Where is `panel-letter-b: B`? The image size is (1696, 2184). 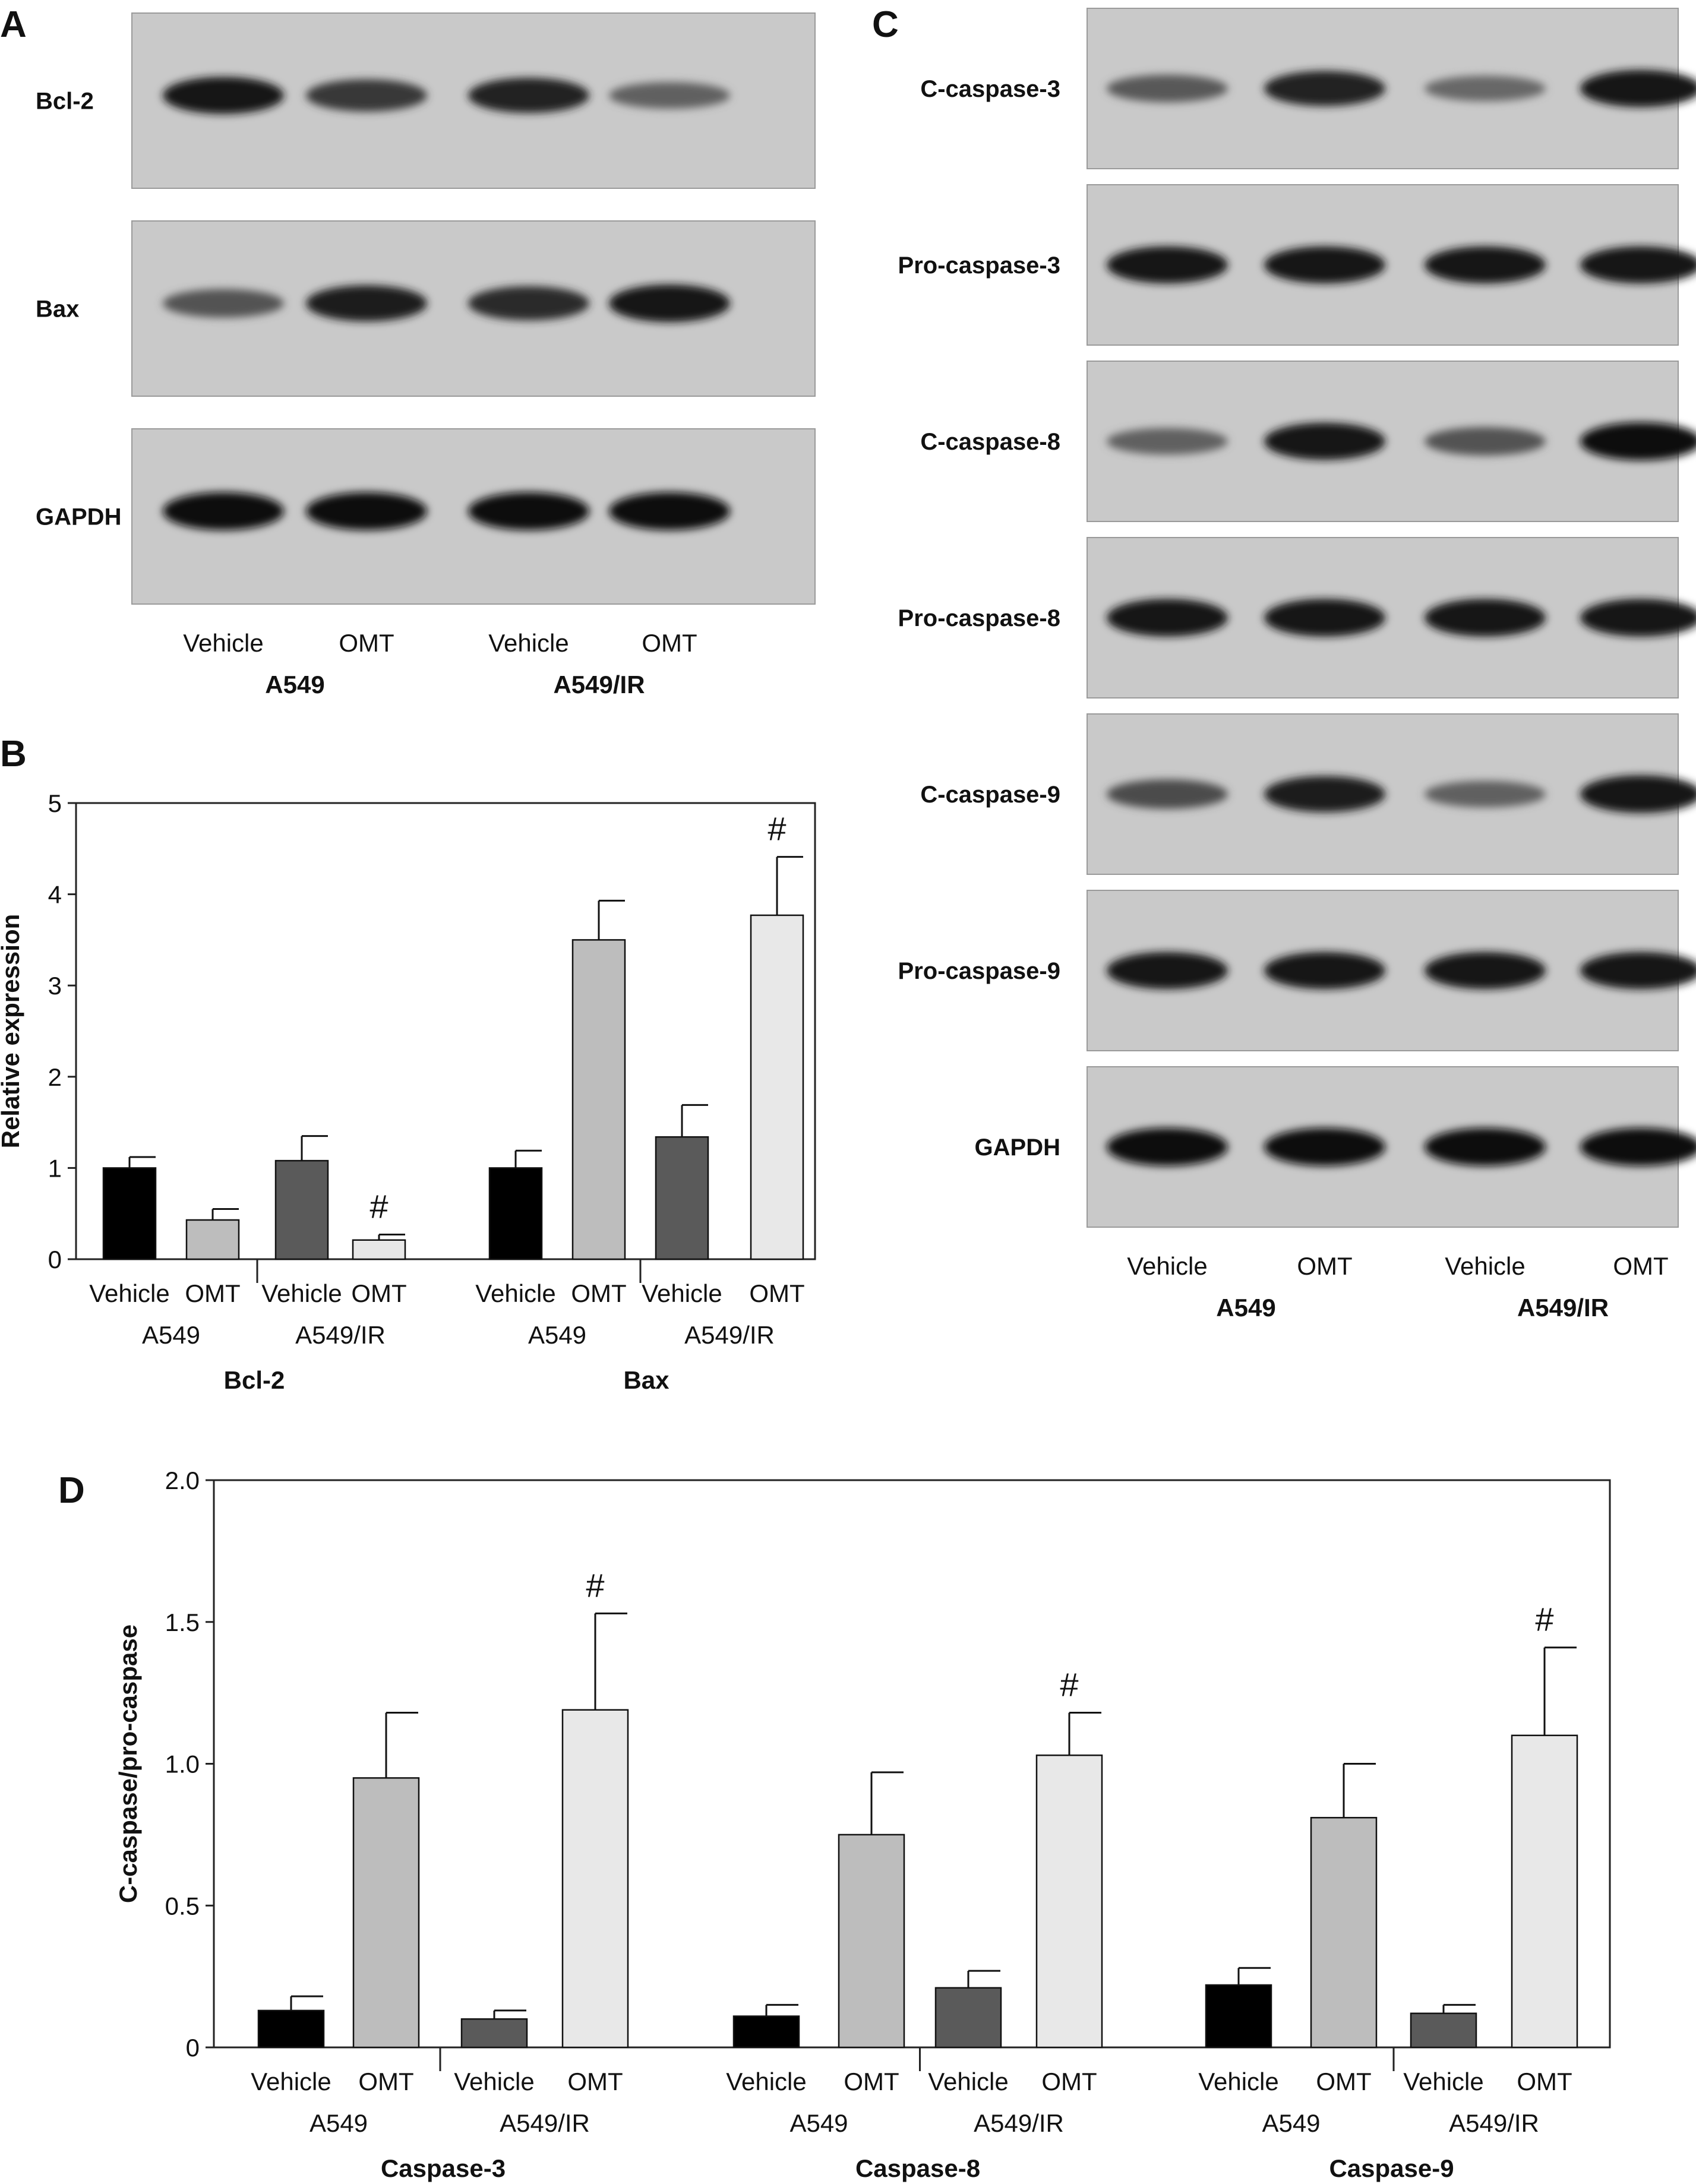 panel-letter-b: B is located at coordinates (14, 754).